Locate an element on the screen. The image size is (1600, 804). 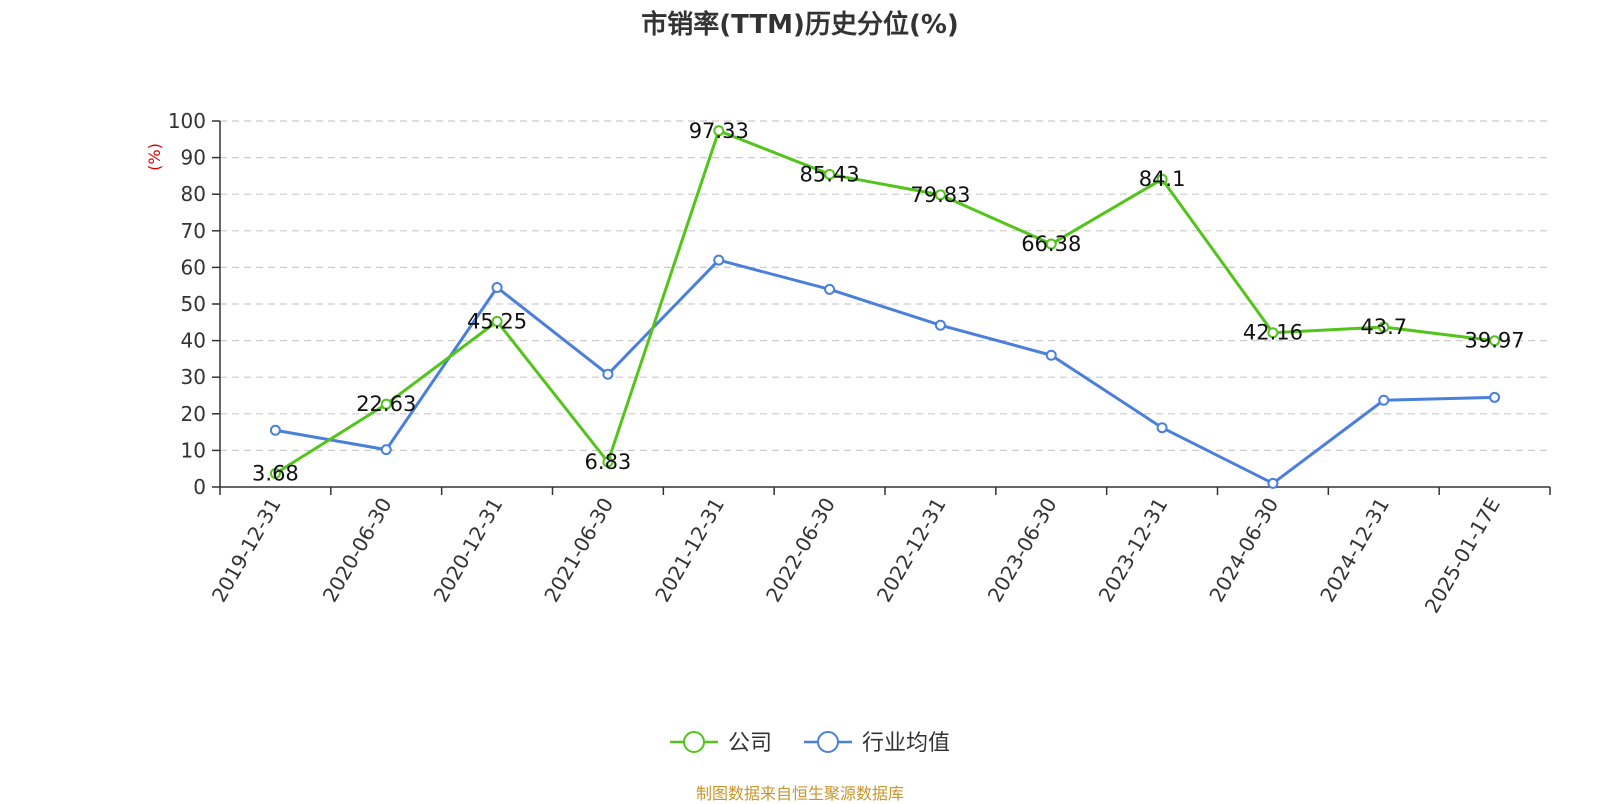
data-label: 39.97 is located at coordinates (1495, 341).